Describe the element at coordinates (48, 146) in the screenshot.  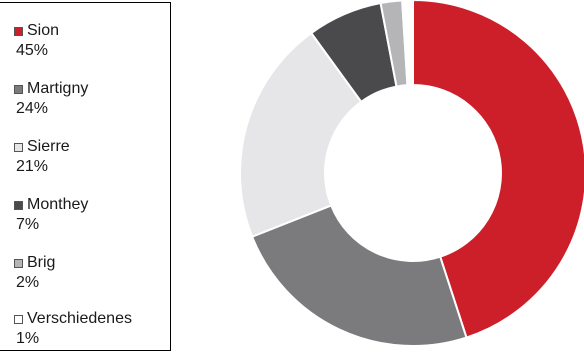
I see `legend-label-sierre: Sierre` at that location.